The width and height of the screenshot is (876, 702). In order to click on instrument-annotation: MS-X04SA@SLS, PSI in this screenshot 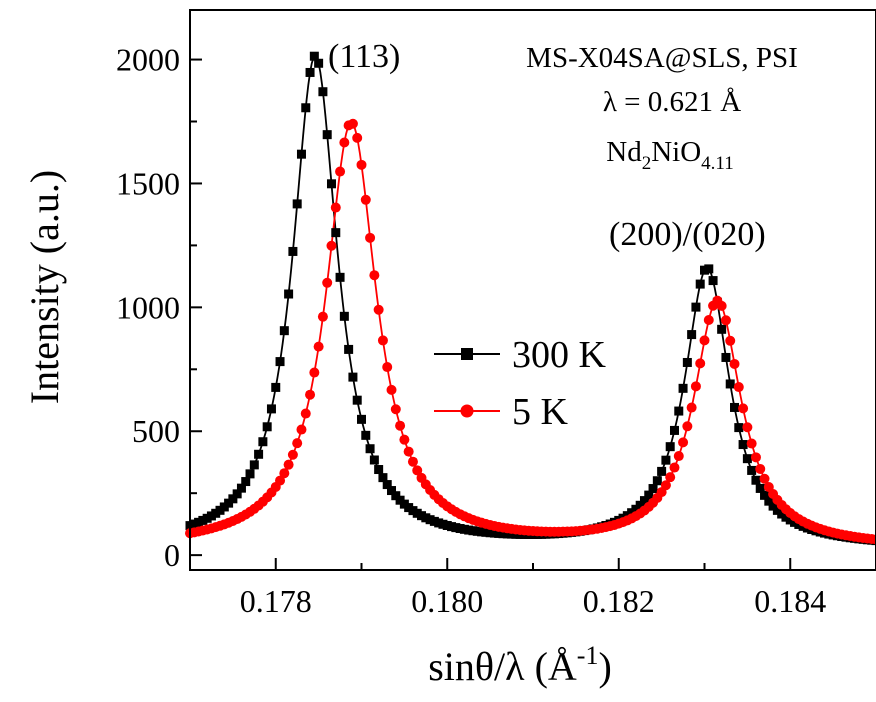, I will do `click(662, 58)`.